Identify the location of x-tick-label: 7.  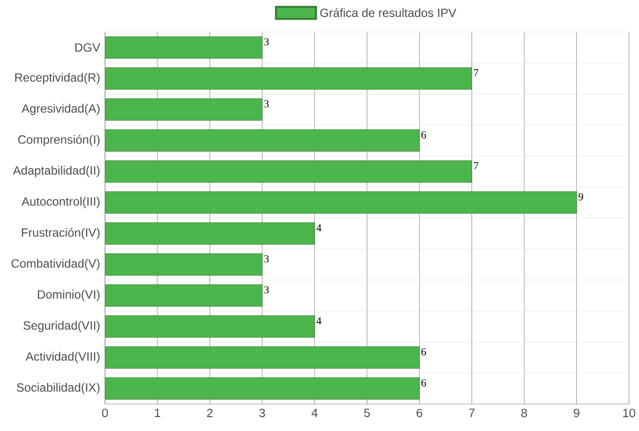
(472, 412).